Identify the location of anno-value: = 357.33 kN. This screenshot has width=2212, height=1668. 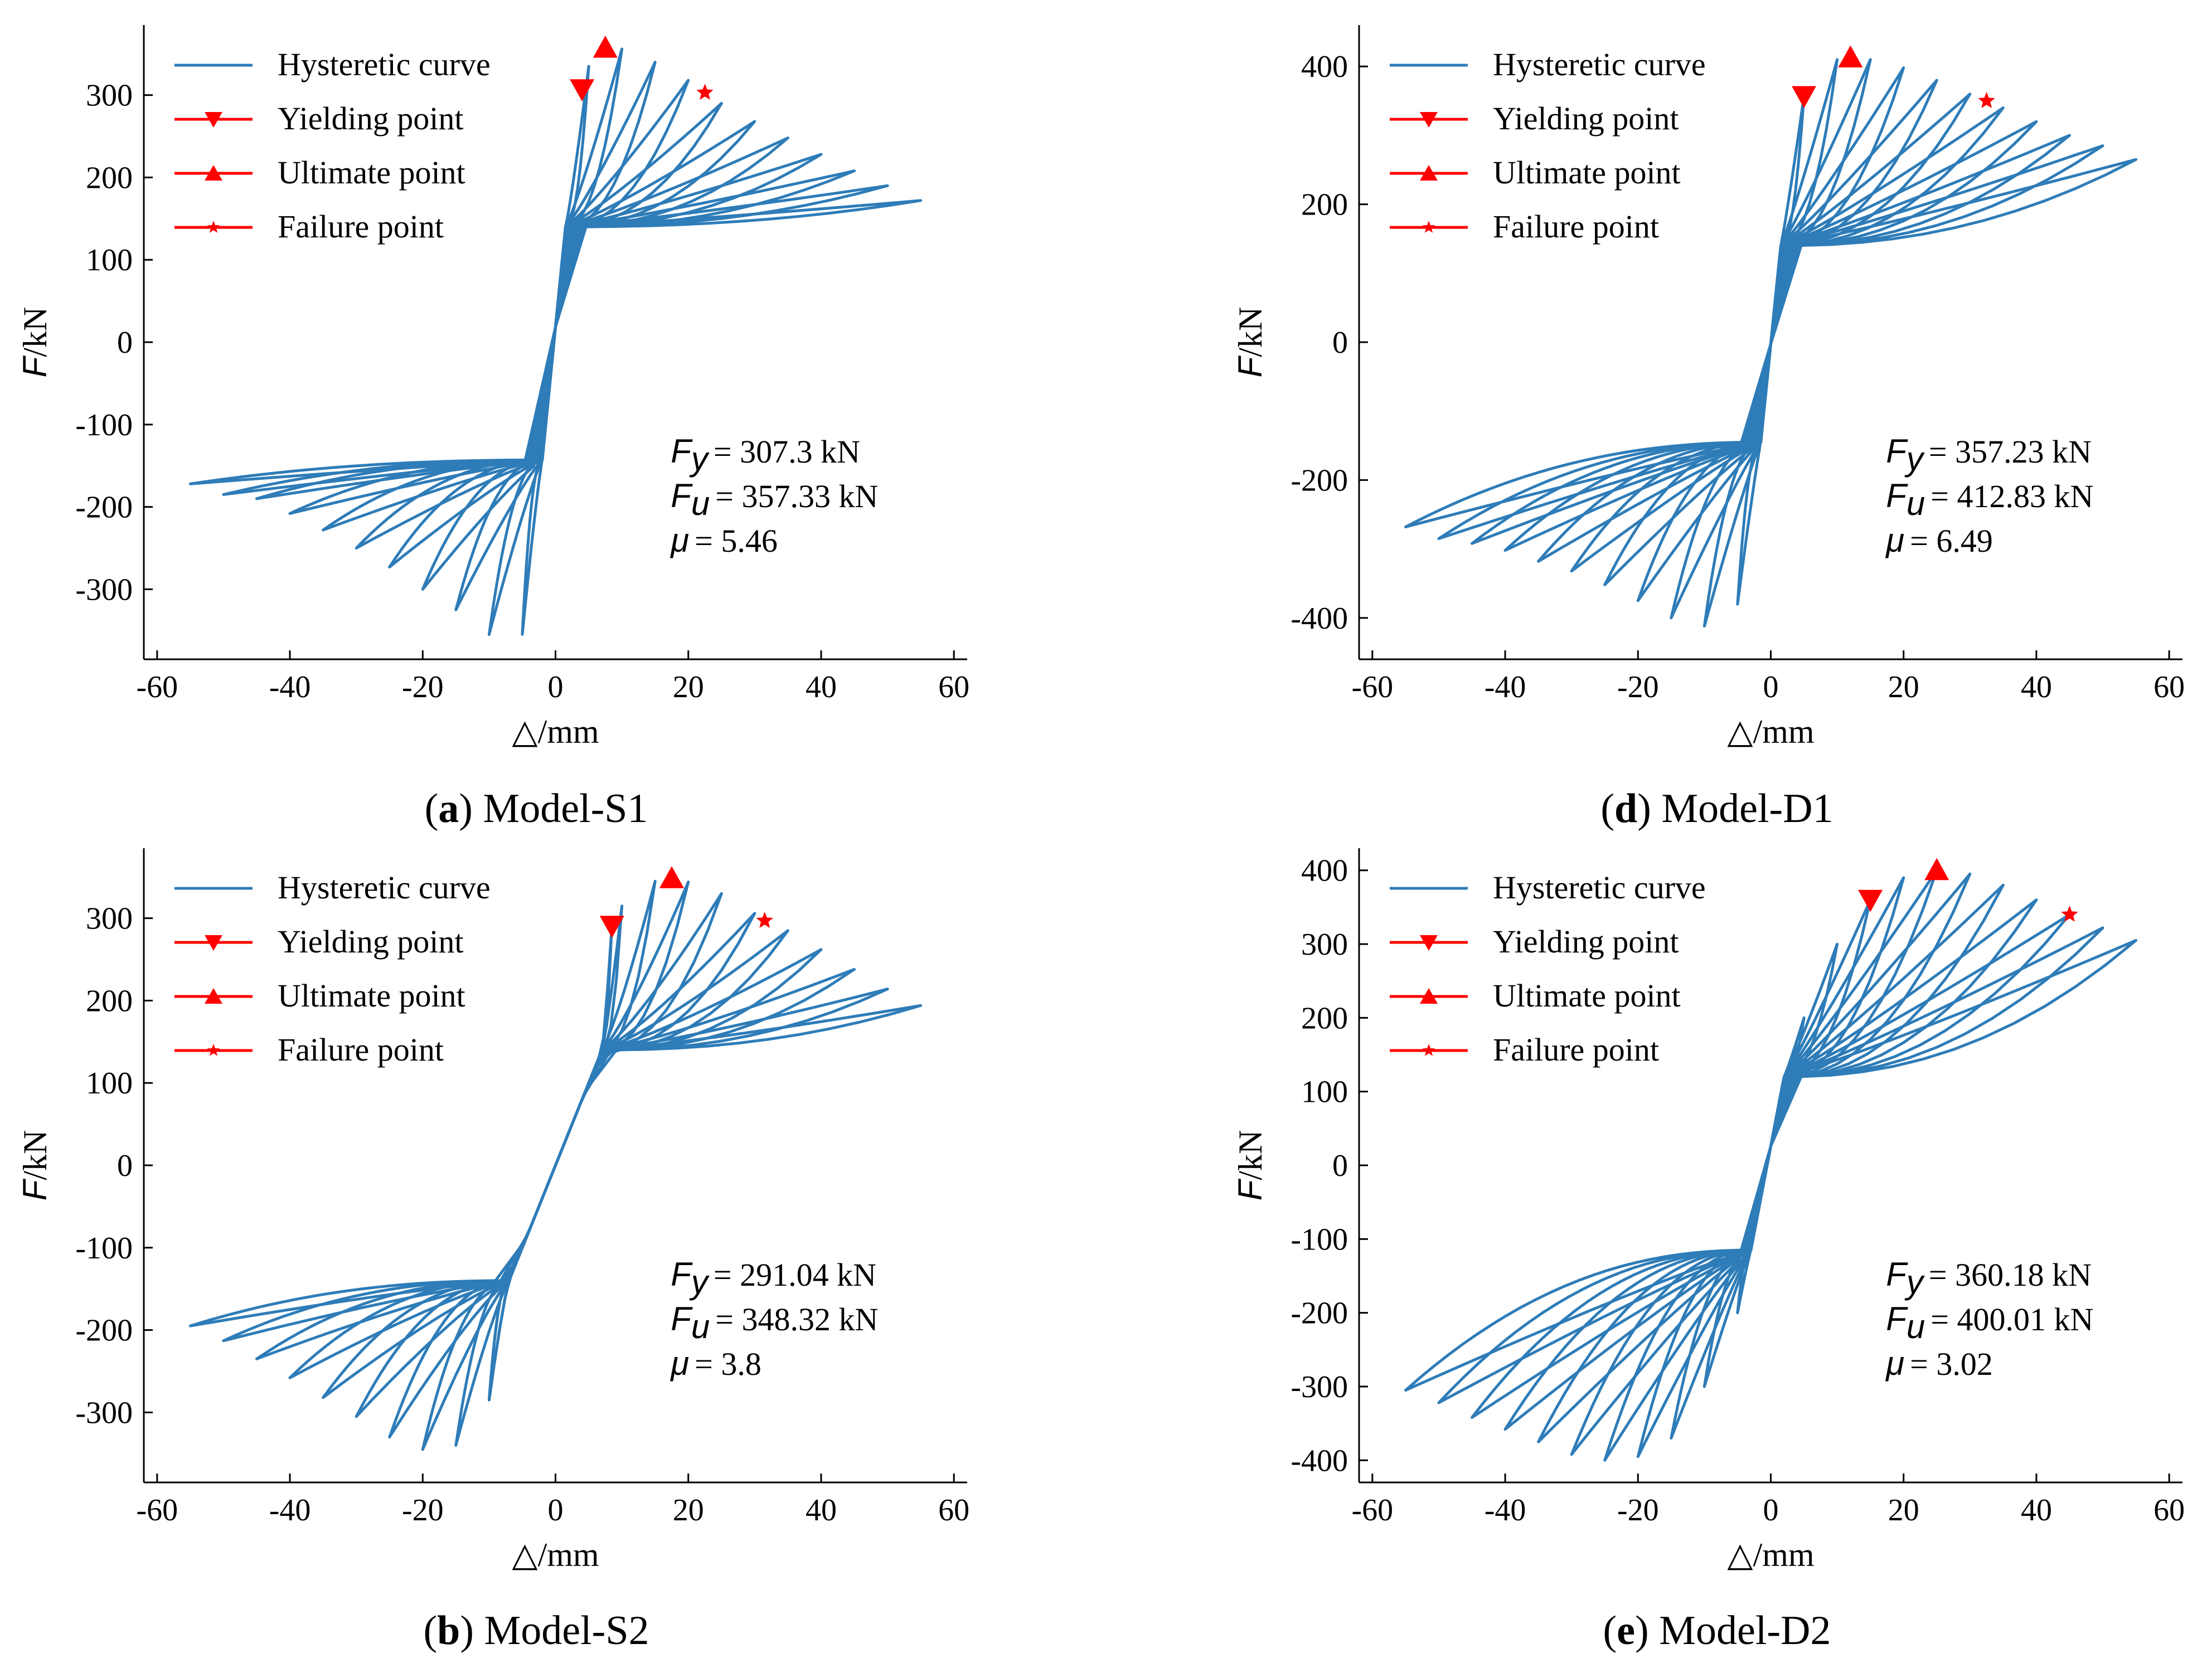
(796, 496).